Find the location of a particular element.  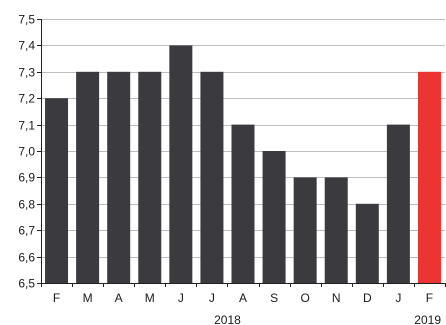

year-label: 2019 is located at coordinates (427, 319).